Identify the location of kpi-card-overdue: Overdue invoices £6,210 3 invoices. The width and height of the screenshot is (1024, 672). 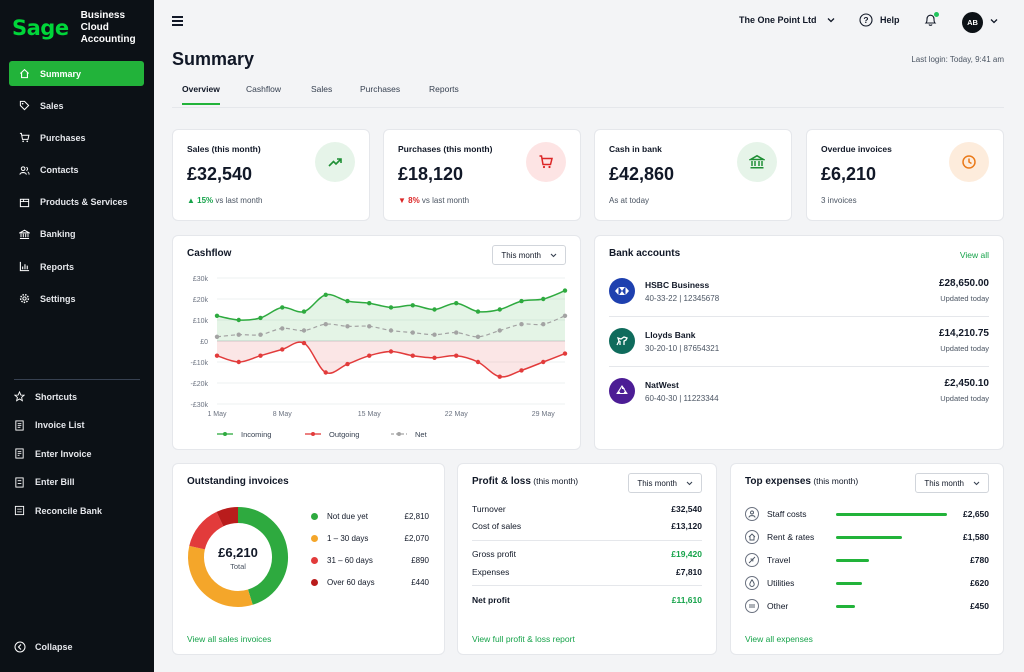
(905, 175).